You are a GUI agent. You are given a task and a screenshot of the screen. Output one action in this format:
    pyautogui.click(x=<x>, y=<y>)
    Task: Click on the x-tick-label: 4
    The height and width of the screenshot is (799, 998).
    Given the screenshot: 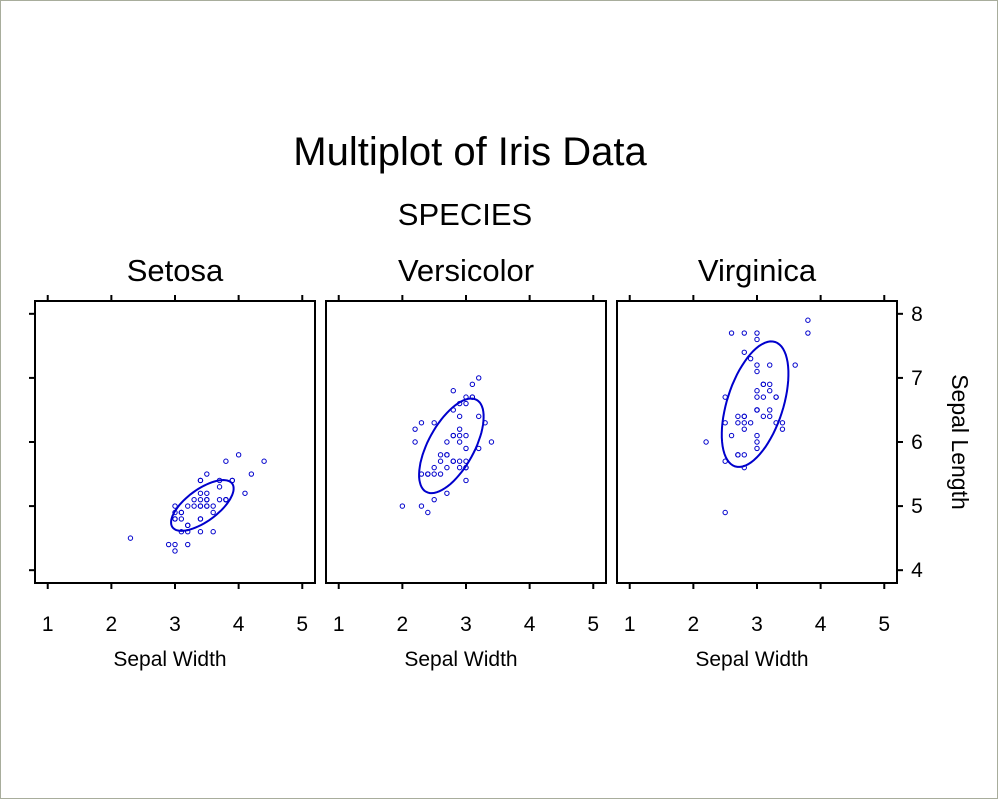 What is the action you would take?
    pyautogui.click(x=239, y=624)
    